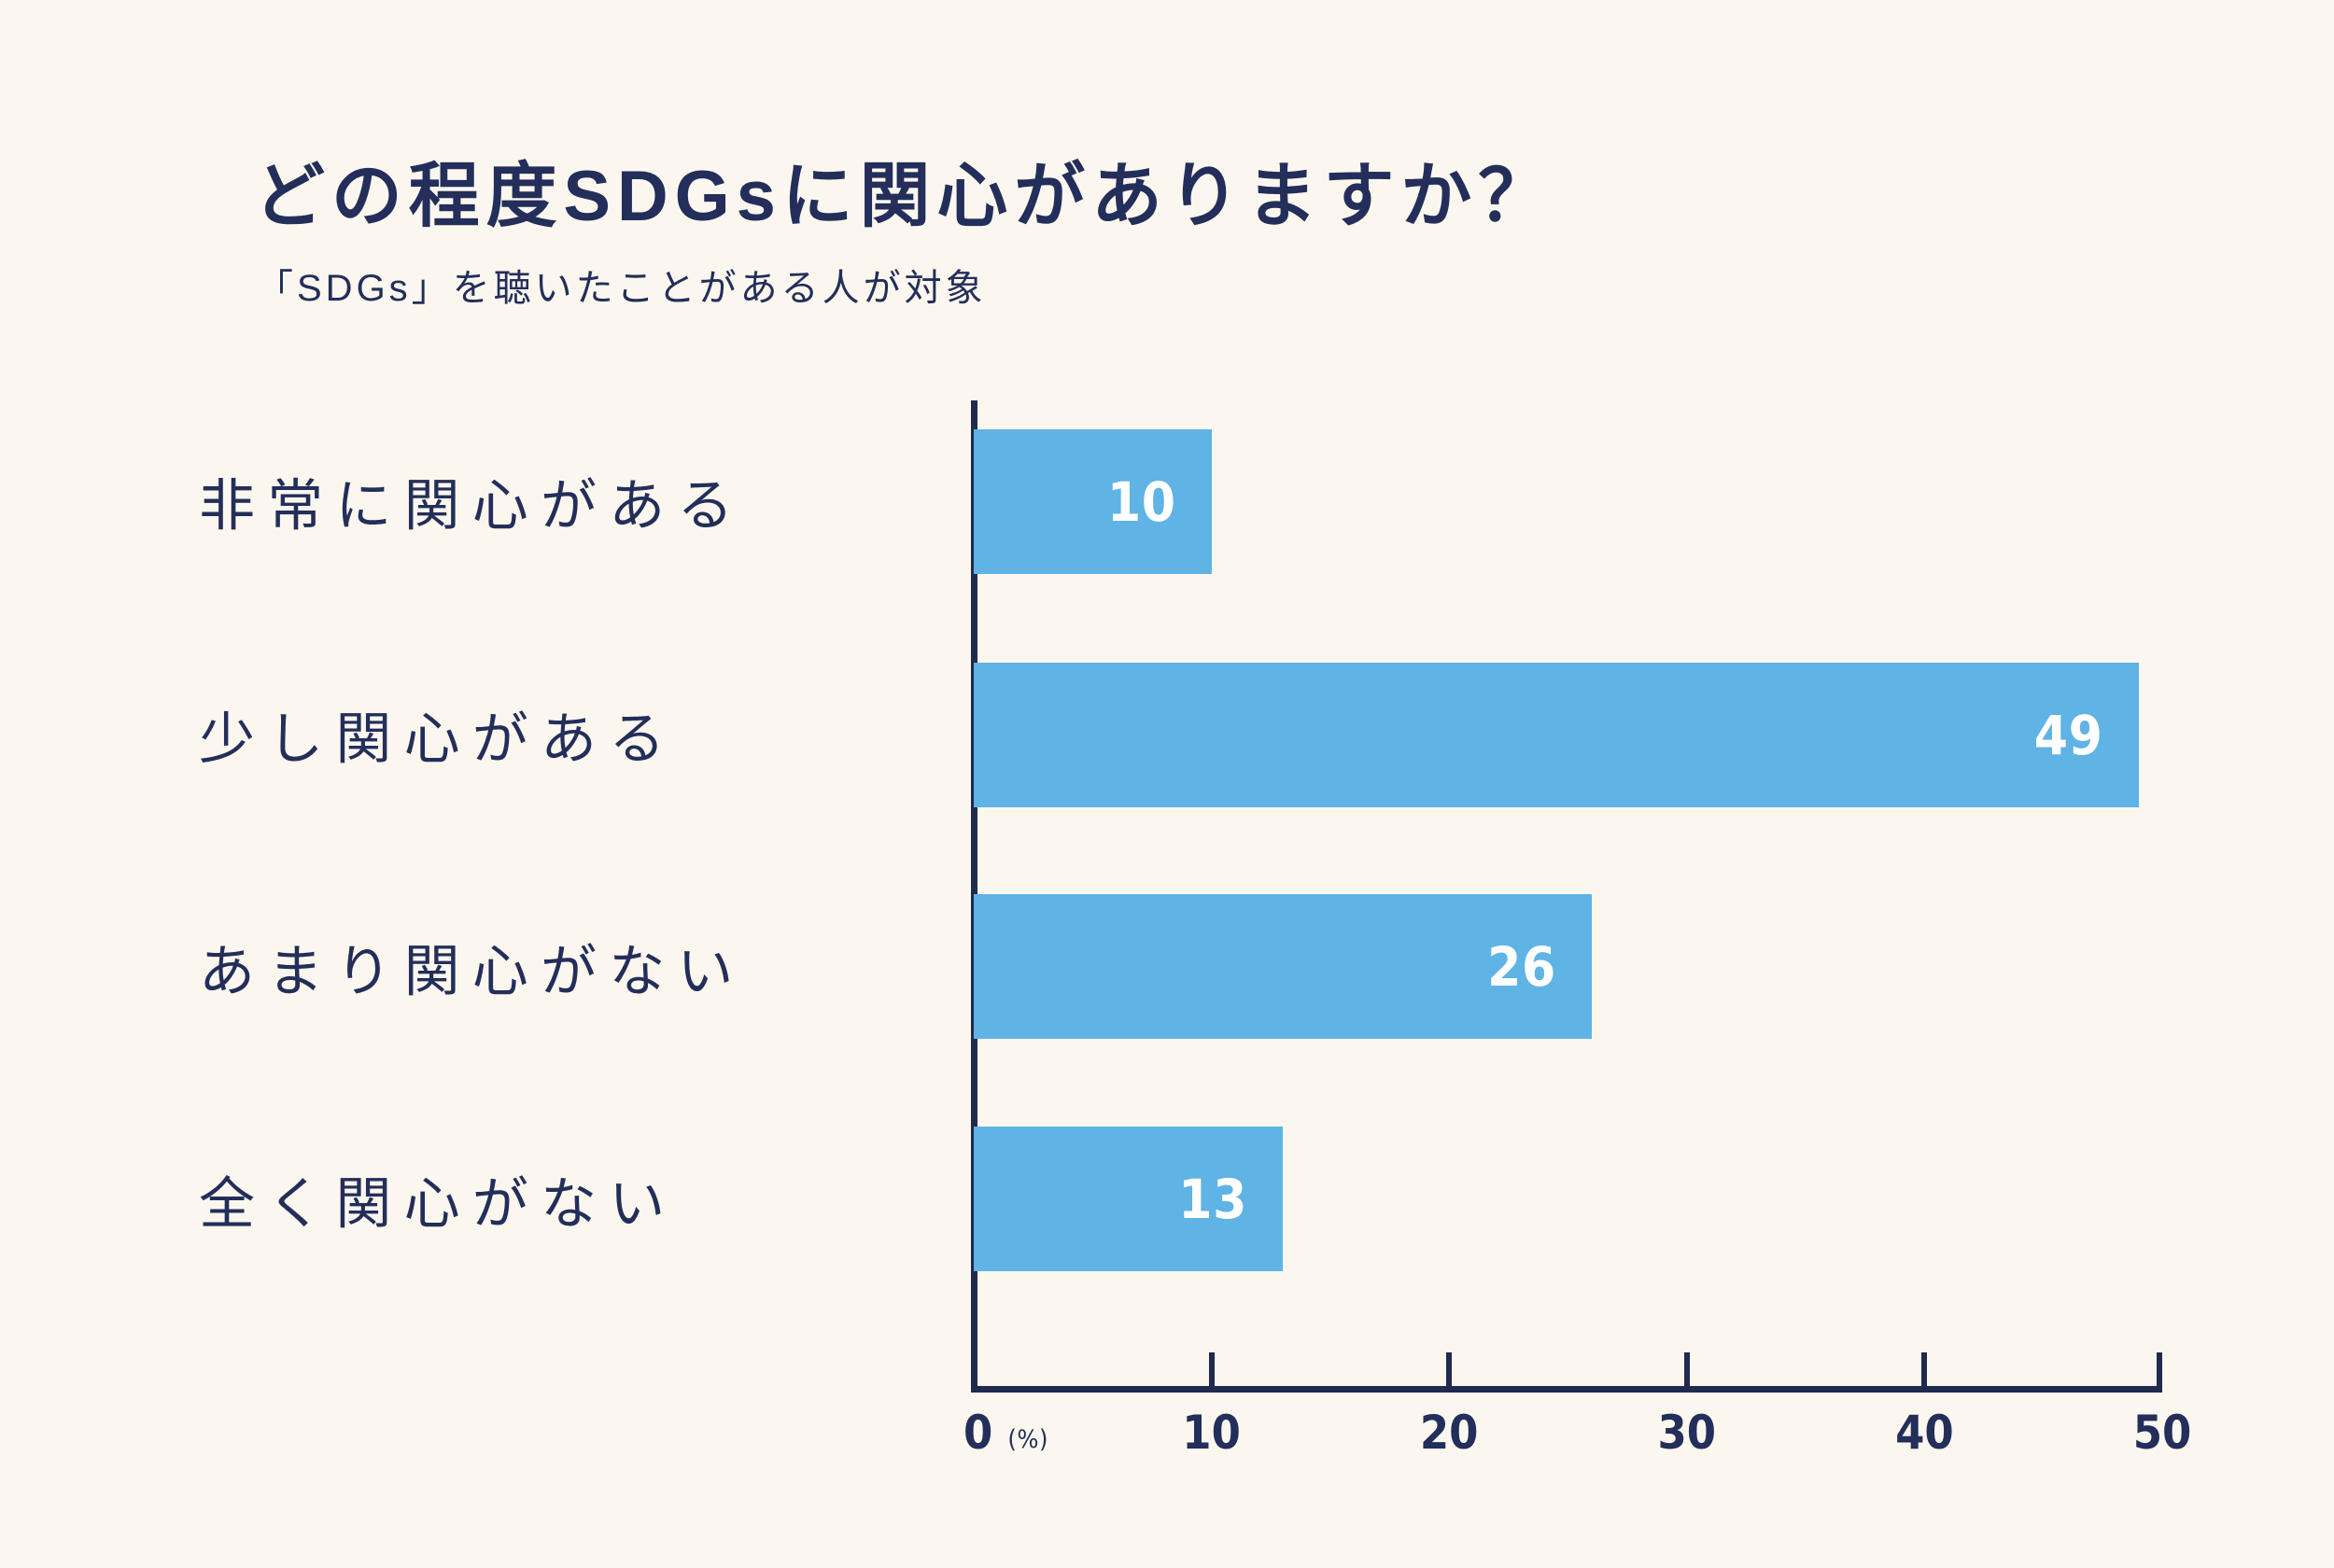 The image size is (2334, 1568). I want to click on x-axis-line, so click(1568, 1389).